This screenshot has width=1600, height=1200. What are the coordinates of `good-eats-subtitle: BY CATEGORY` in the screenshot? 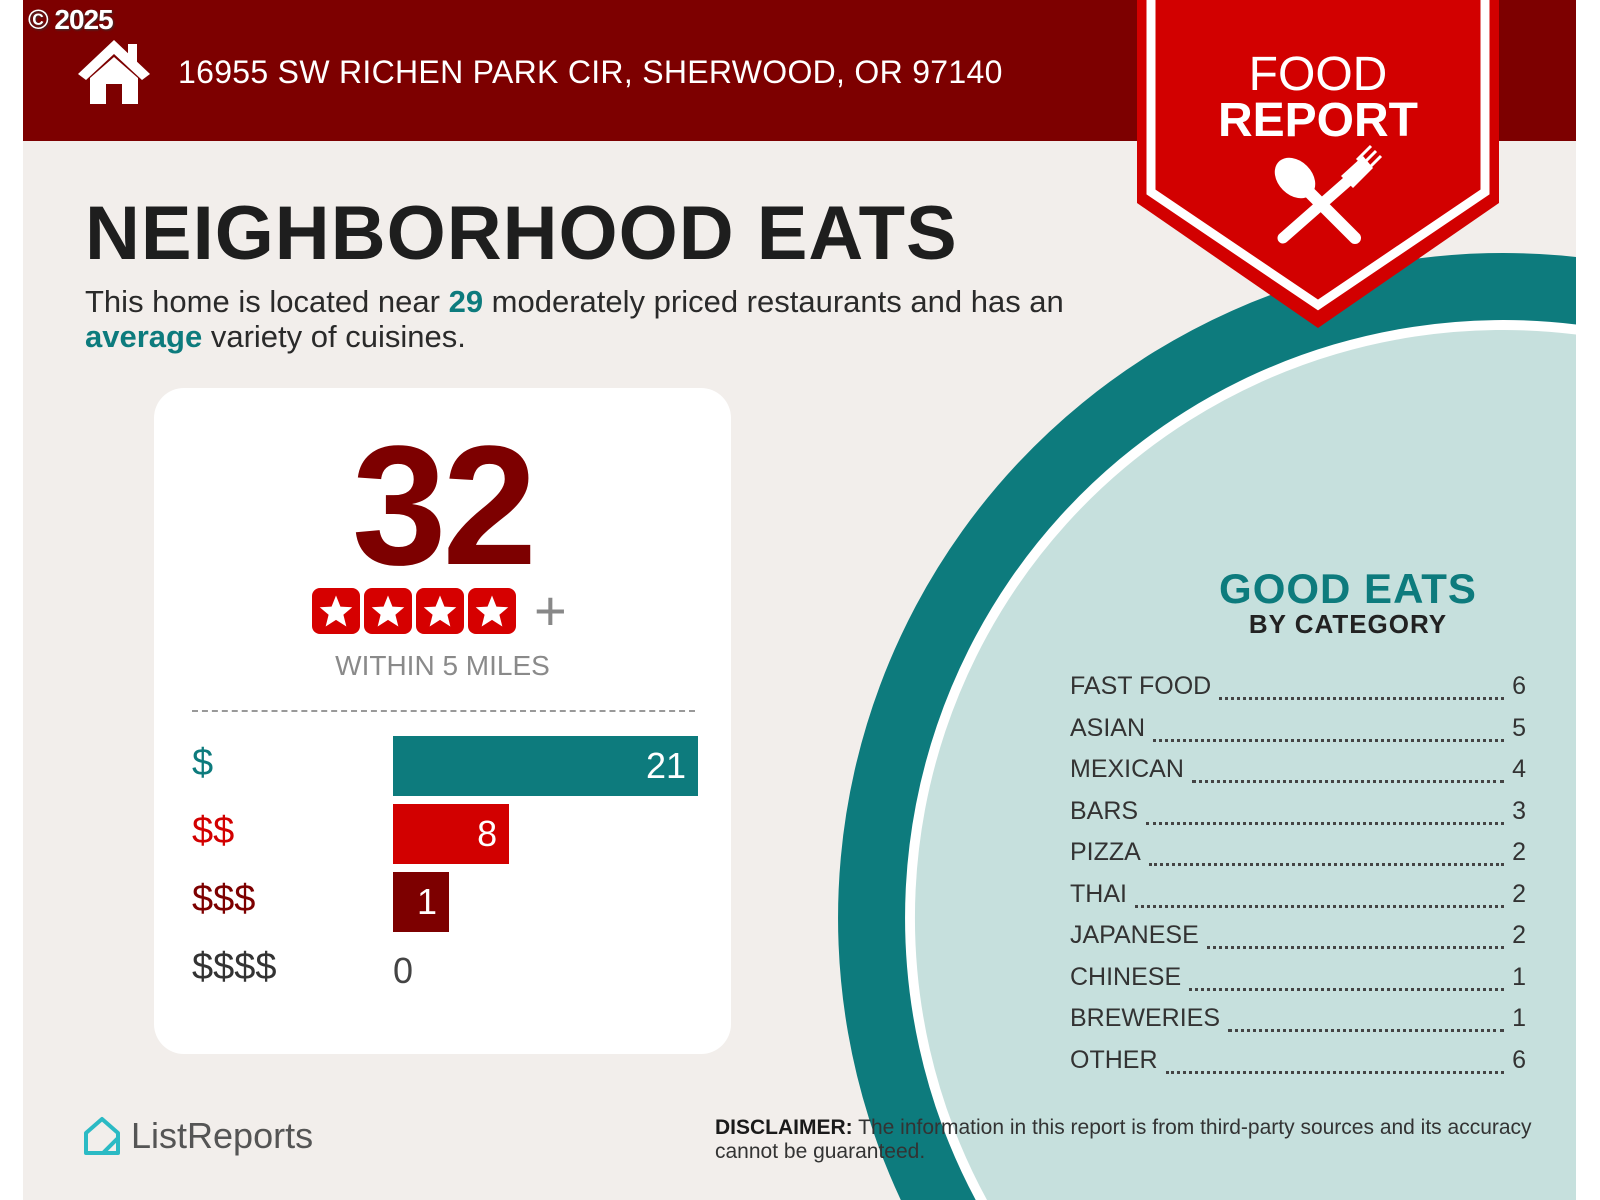 It's located at (1348, 624).